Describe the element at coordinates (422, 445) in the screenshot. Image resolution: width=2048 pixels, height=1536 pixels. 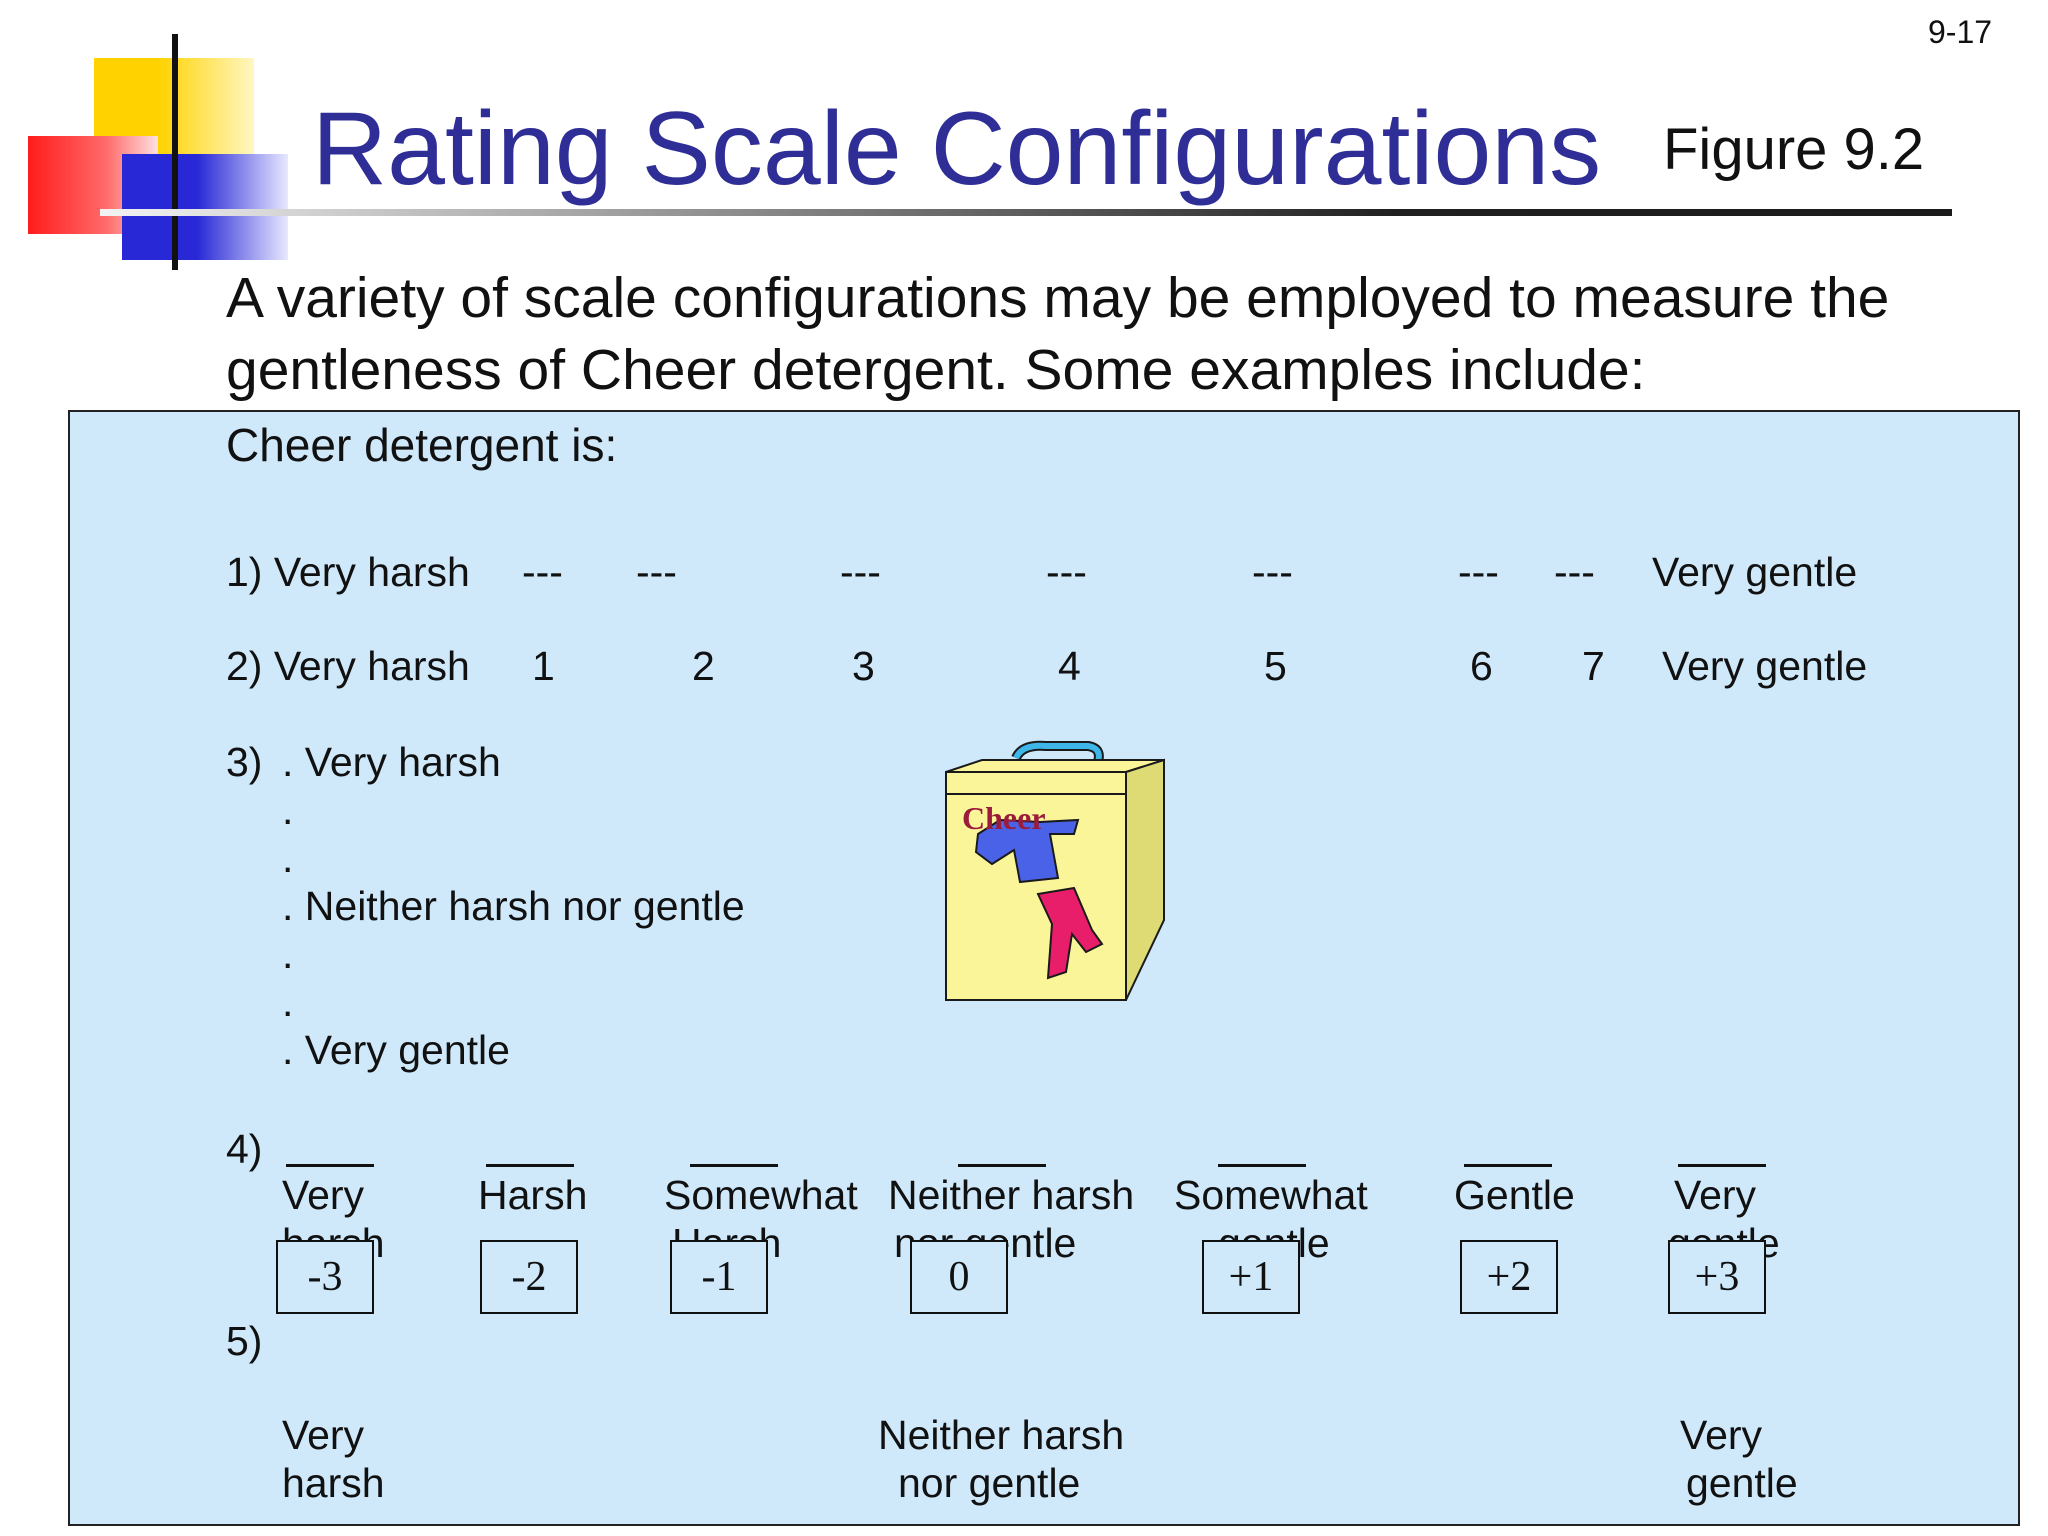
I see `panel-heading: Cheer detergent is:` at that location.